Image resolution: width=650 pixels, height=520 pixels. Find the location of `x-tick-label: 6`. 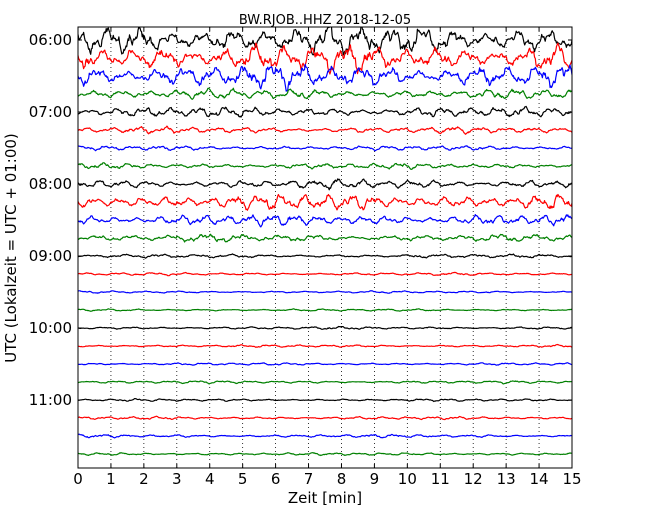

x-tick-label: 6 is located at coordinates (276, 479).